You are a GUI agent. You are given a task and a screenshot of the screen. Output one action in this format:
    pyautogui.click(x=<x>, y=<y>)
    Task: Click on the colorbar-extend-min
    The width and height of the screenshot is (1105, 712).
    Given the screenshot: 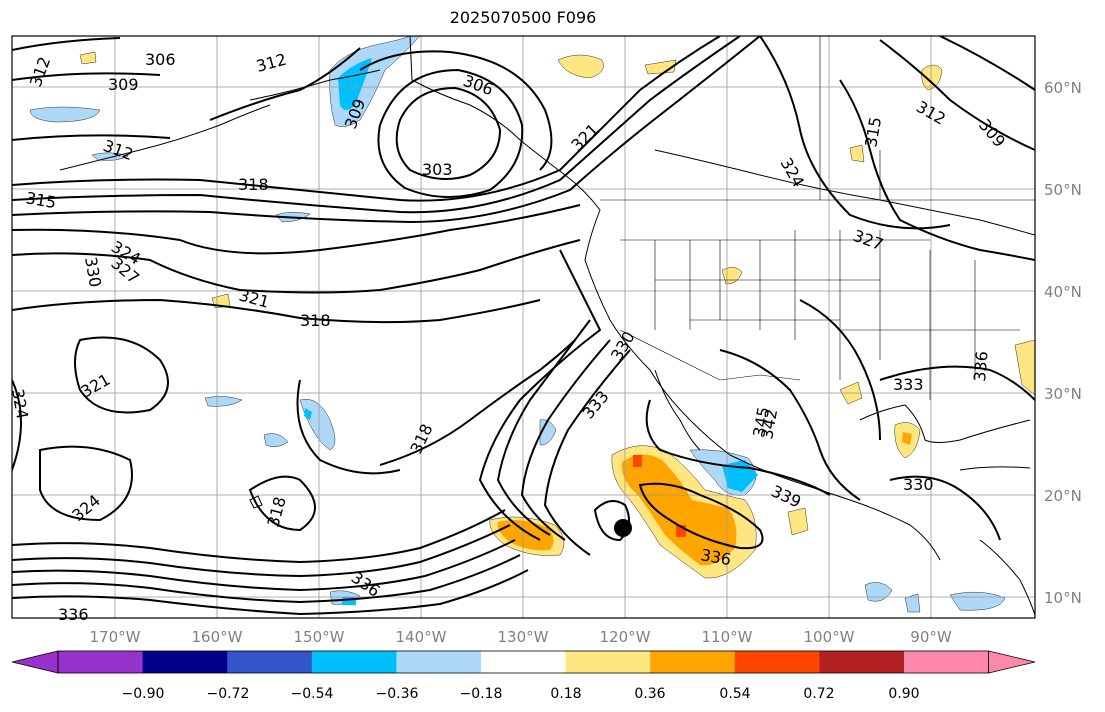 What is the action you would take?
    pyautogui.click(x=35, y=662)
    